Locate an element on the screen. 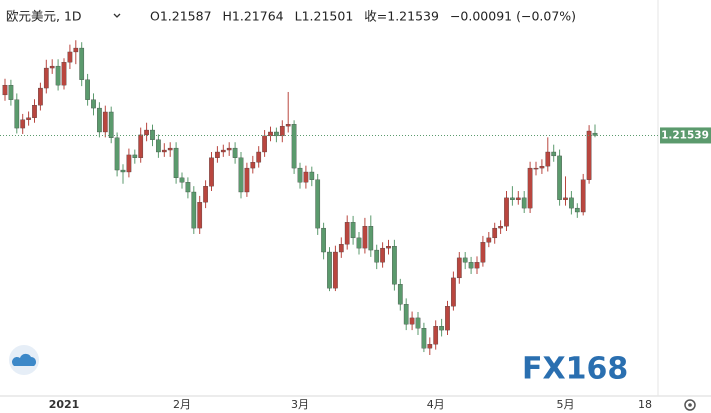  symbol: 欧元美元, 1D is located at coordinates (44, 16).